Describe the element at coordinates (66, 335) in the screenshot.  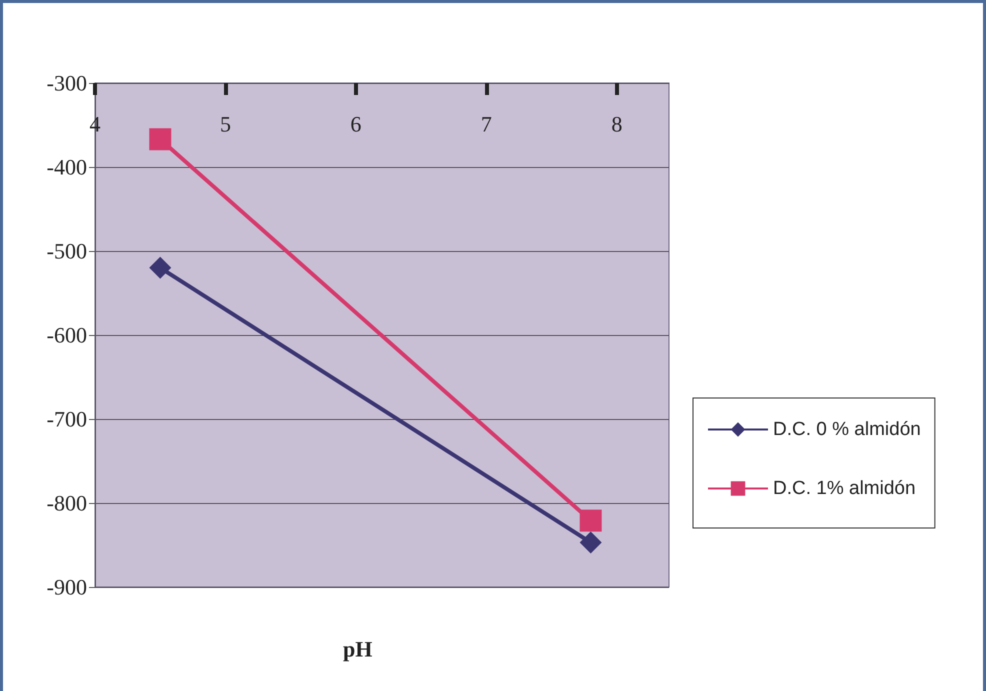
I see `y-tick-label: -600` at that location.